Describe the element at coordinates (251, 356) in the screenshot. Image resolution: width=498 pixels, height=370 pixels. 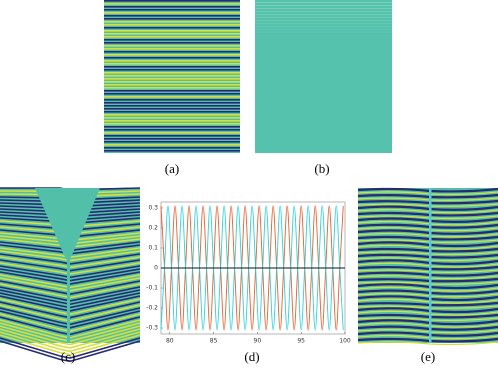
I see `panel-label: (d)` at that location.